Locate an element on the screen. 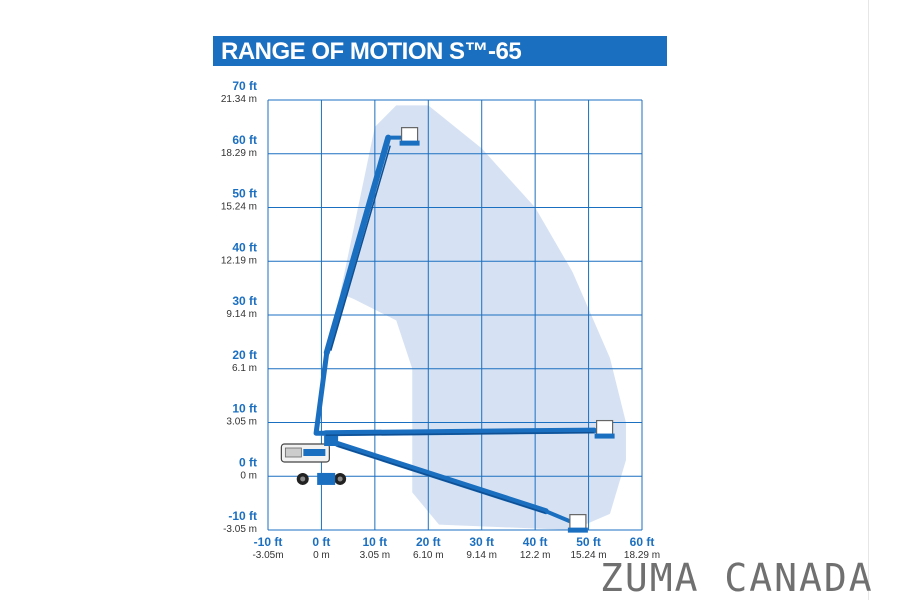 The image size is (900, 600). x-tick-label-m: 3.05 m is located at coordinates (375, 555).